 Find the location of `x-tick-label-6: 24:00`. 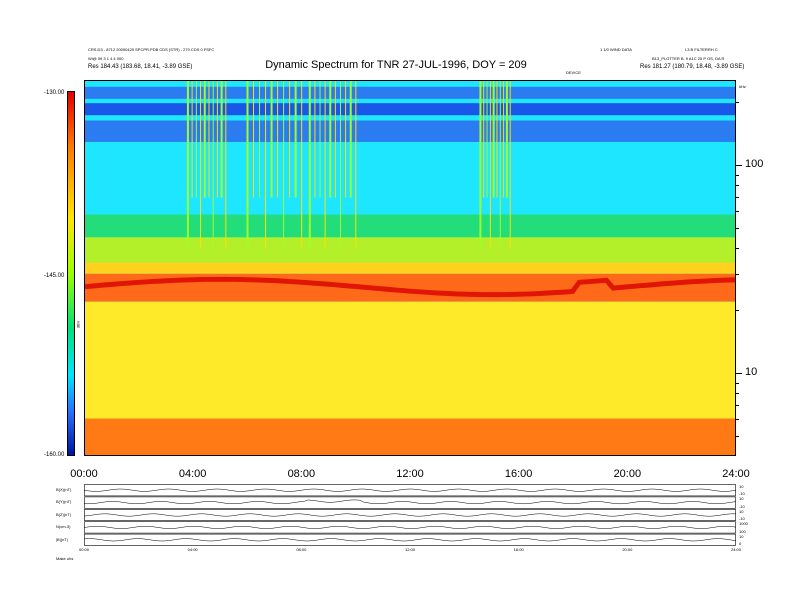

x-tick-label-6: 24:00 is located at coordinates (736, 474).